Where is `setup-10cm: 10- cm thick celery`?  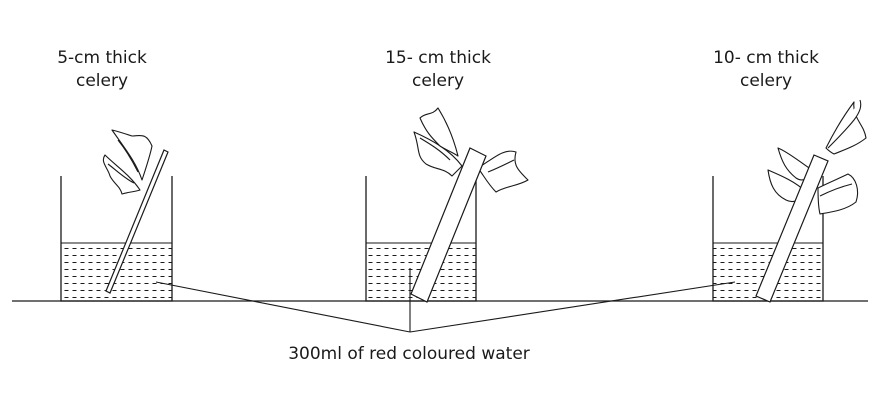 setup-10cm: 10- cm thick celery is located at coordinates (789, 175).